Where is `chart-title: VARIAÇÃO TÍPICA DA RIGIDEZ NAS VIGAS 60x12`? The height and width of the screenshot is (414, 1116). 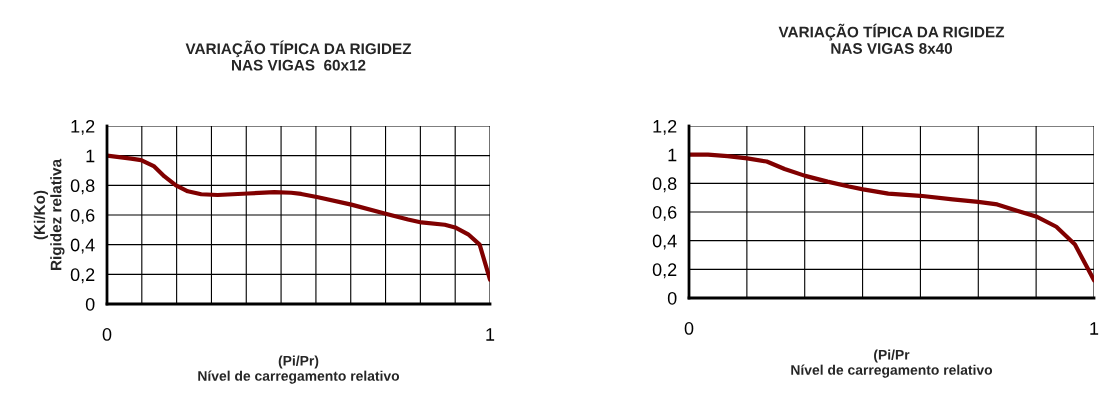 chart-title: VARIAÇÃO TÍPICA DA RIGIDEZ NAS VIGAS 60x12 is located at coordinates (298, 55).